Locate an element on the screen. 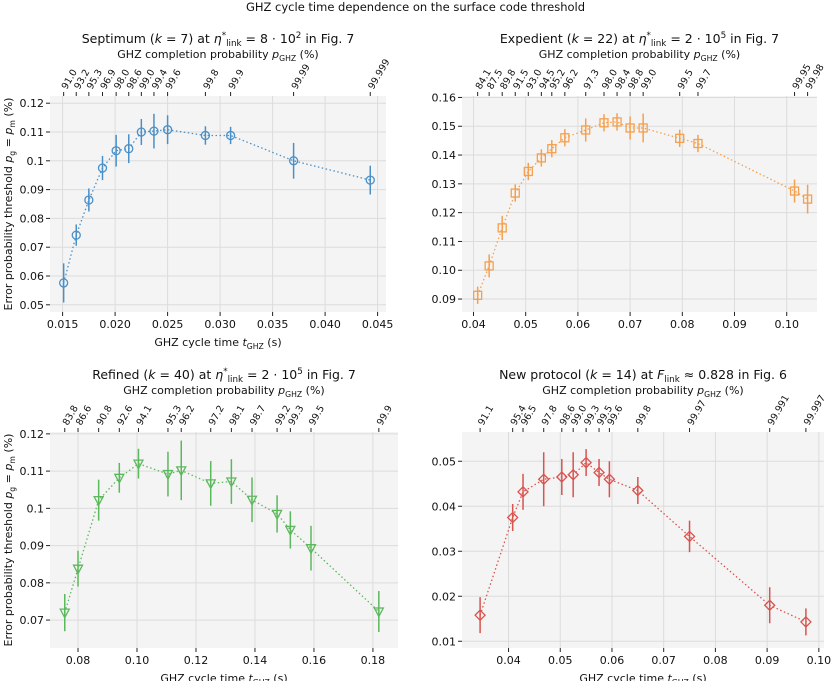 The image size is (831, 681). y-tick-label: 0.15 is located at coordinates (444, 126).